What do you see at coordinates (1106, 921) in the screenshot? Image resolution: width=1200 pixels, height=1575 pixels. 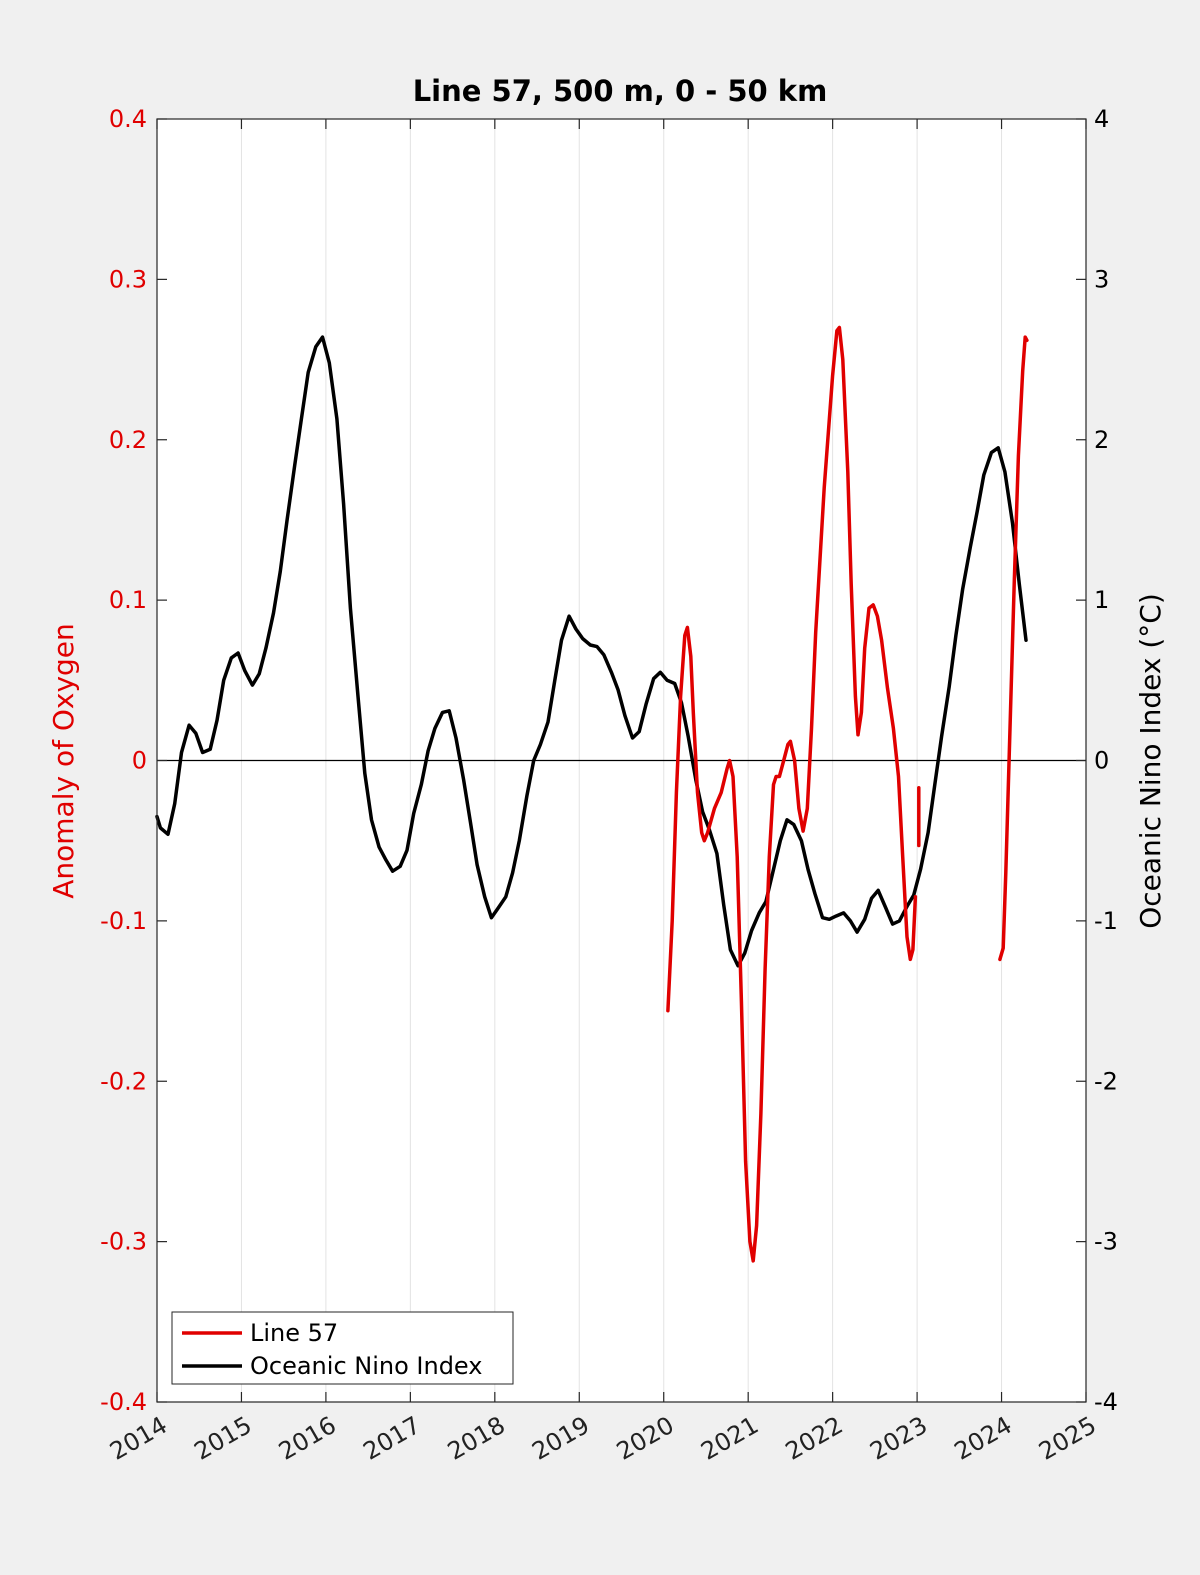 I see `y-right-tick-label: -1` at bounding box center [1106, 921].